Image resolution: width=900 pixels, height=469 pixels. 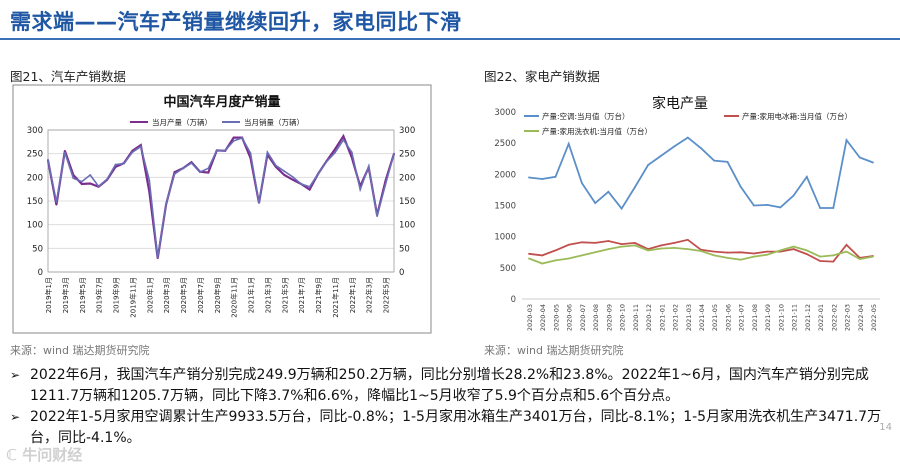 I want to click on x-tick-label: 2021-10, so click(x=781, y=317).